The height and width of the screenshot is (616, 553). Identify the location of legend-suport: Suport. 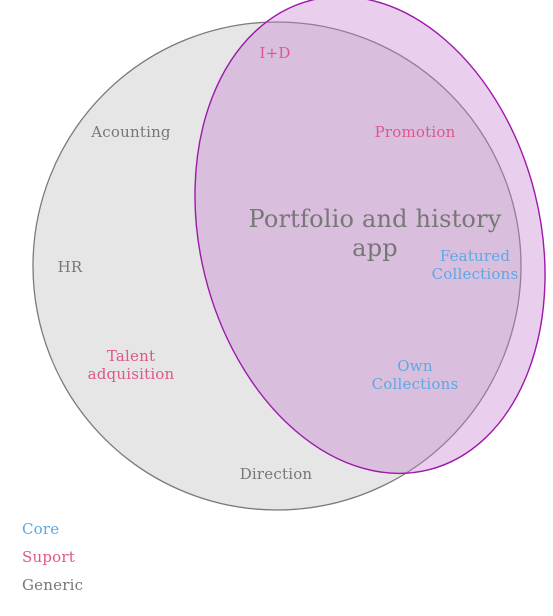
(48, 557).